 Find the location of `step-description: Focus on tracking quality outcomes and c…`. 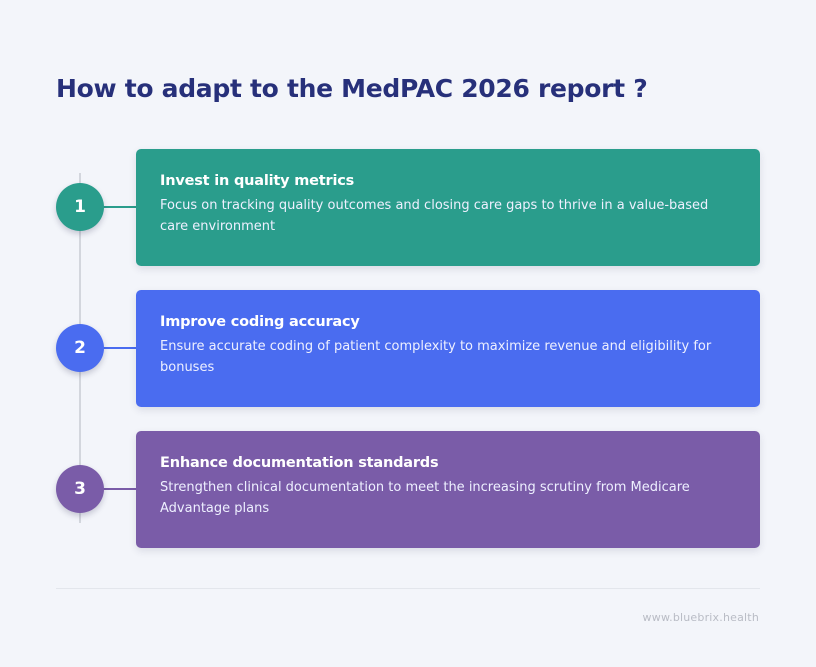

step-description: Focus on tracking quality outcomes and c… is located at coordinates (434, 216).